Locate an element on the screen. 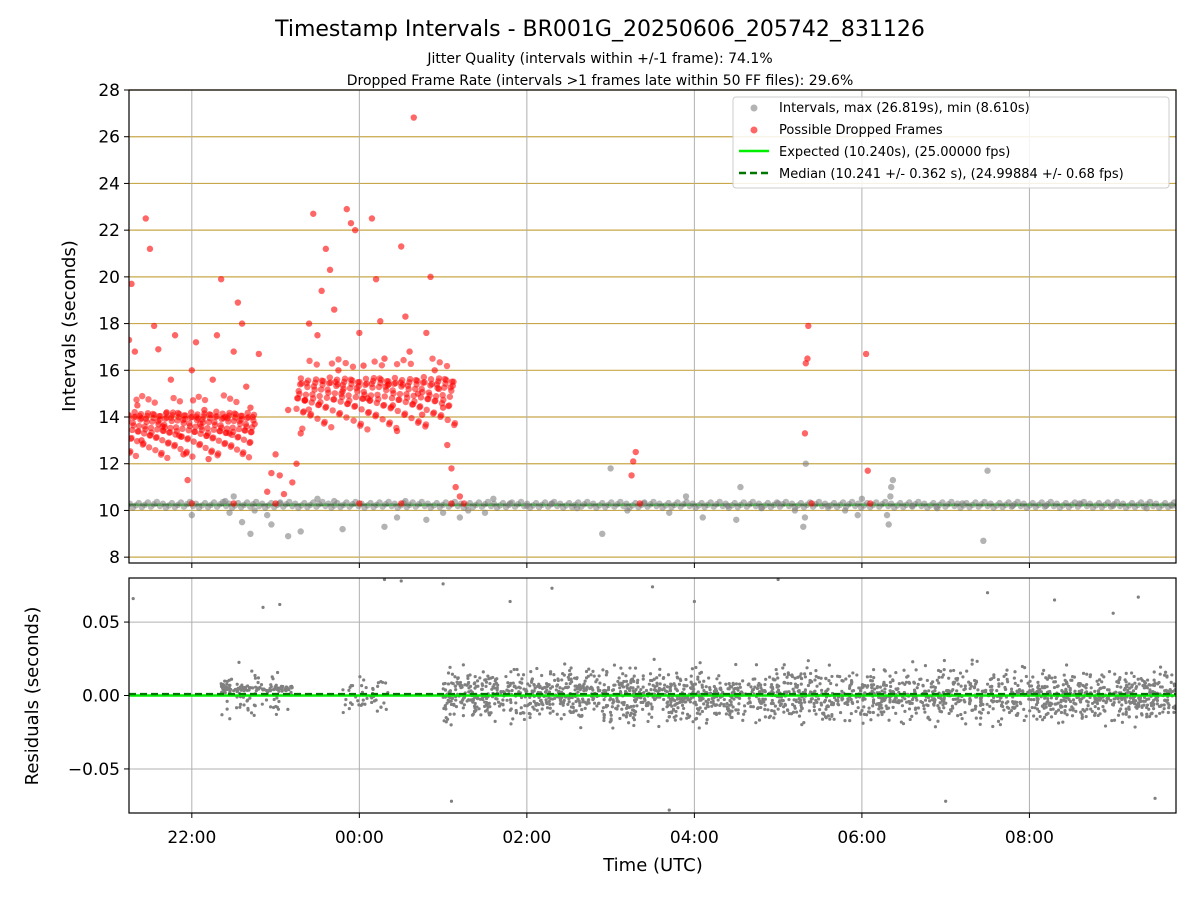 The width and height of the screenshot is (1200, 900). intervals-y-tick-label: 12 is located at coordinates (109, 465).